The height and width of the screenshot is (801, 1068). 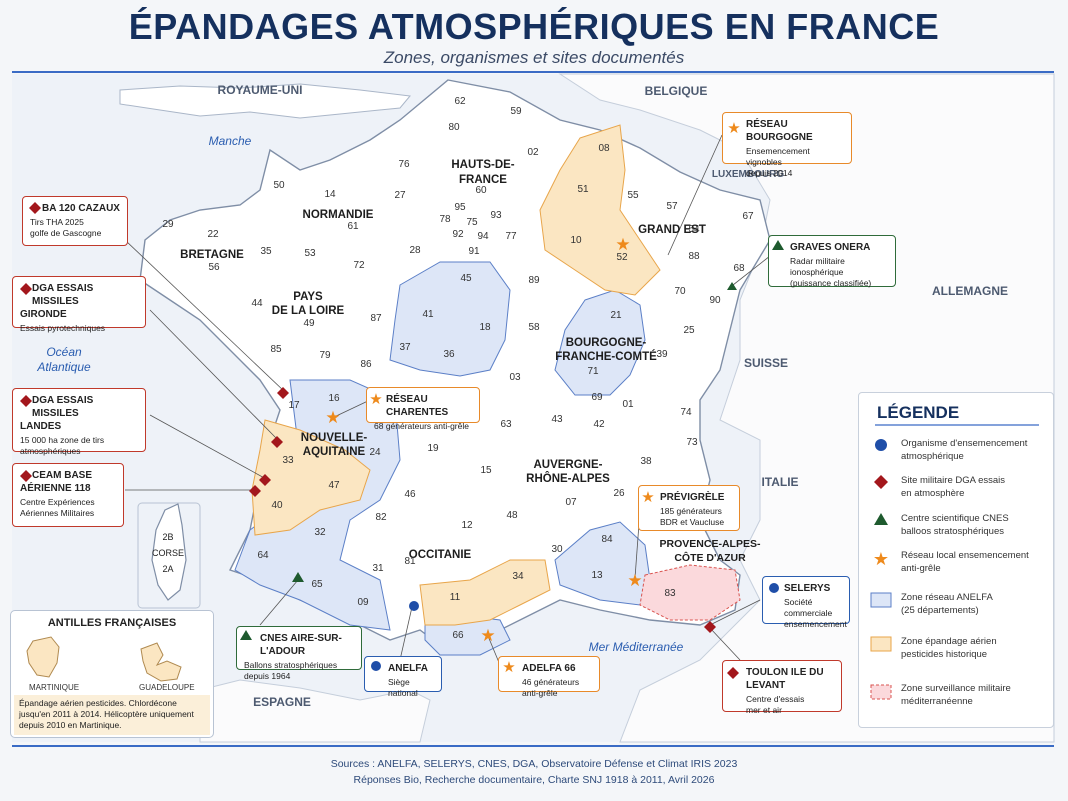 What do you see at coordinates (557, 419) in the screenshot?
I see `department-number: 43` at bounding box center [557, 419].